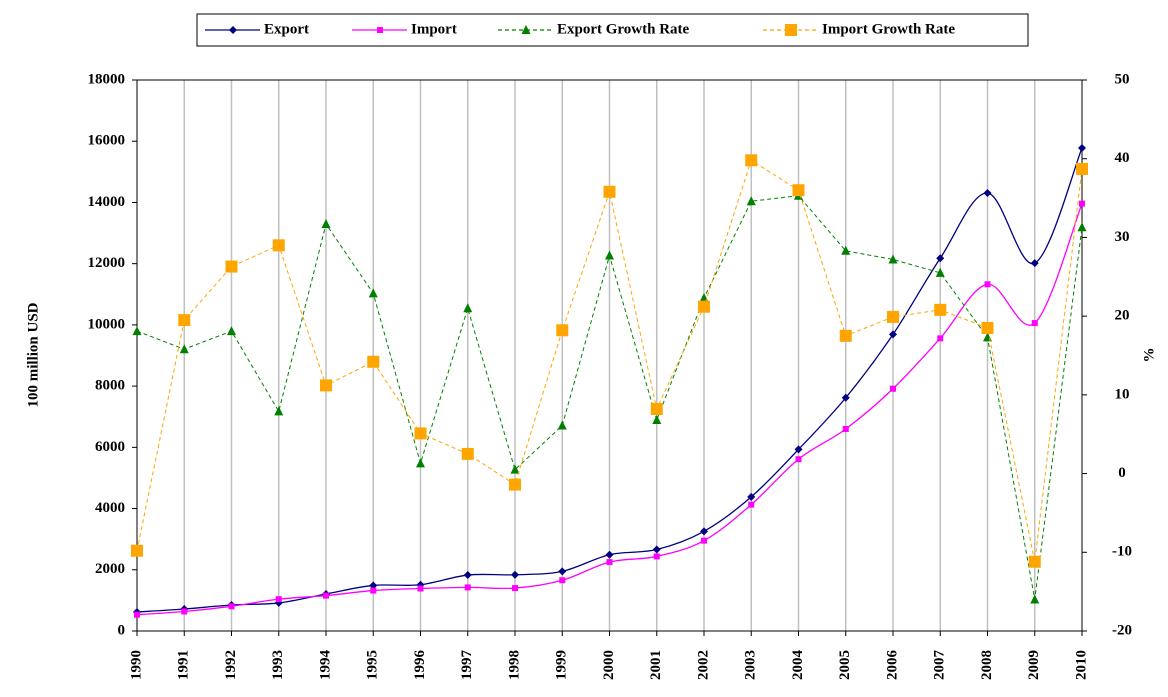 This screenshot has height=697, width=1168. What do you see at coordinates (1149, 355) in the screenshot?
I see `y2-axis-label: %` at bounding box center [1149, 355].